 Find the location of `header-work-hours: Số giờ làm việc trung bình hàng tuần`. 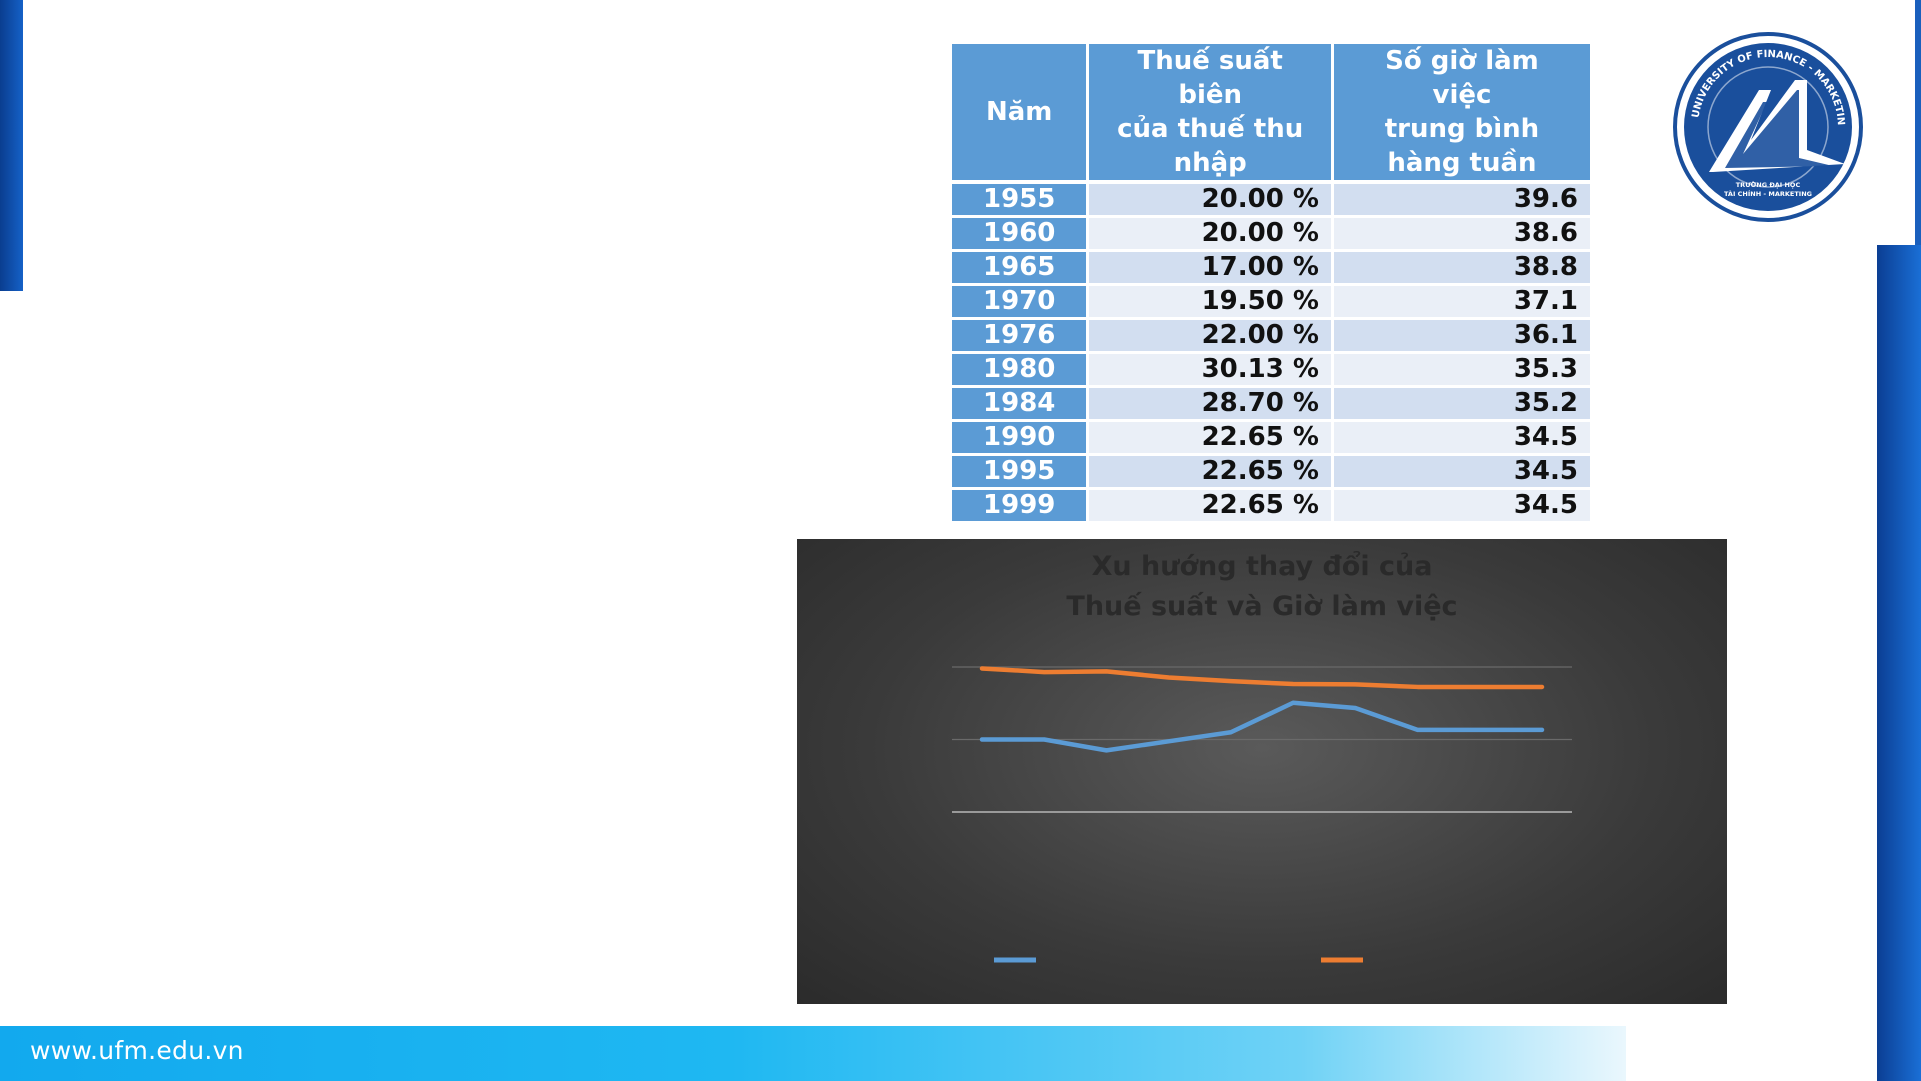

header-work-hours: Số giờ làm việc trung bình hàng tuần is located at coordinates (1461, 114).